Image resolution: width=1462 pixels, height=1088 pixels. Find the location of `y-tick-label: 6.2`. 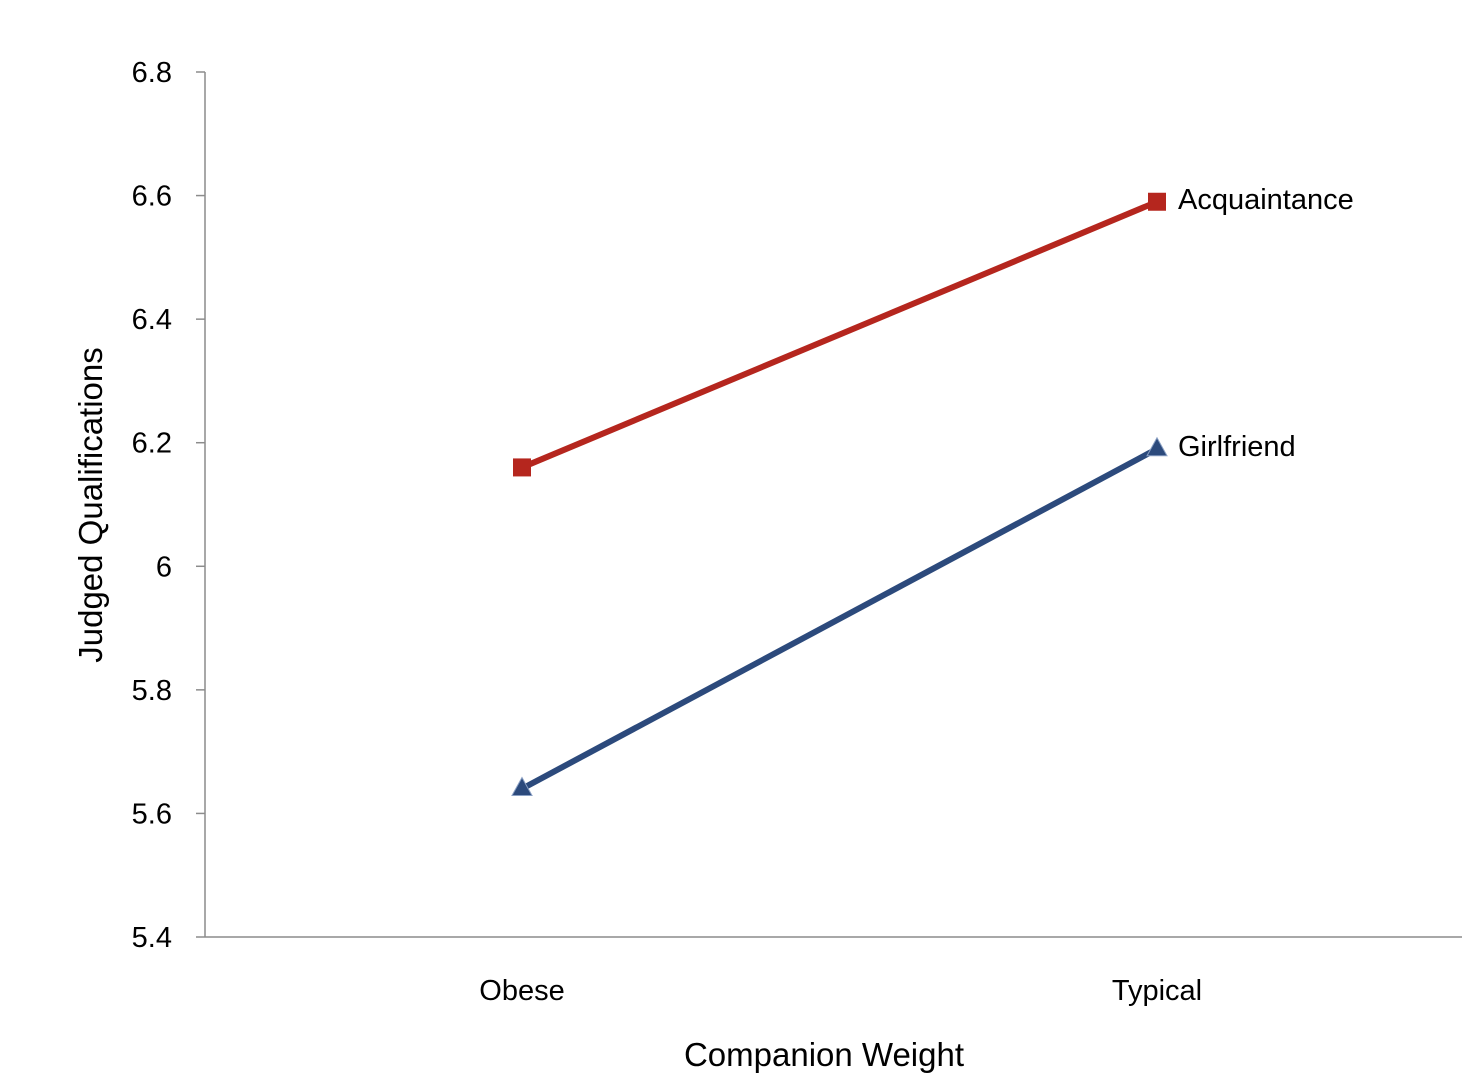

y-tick-label: 6.2 is located at coordinates (152, 444).